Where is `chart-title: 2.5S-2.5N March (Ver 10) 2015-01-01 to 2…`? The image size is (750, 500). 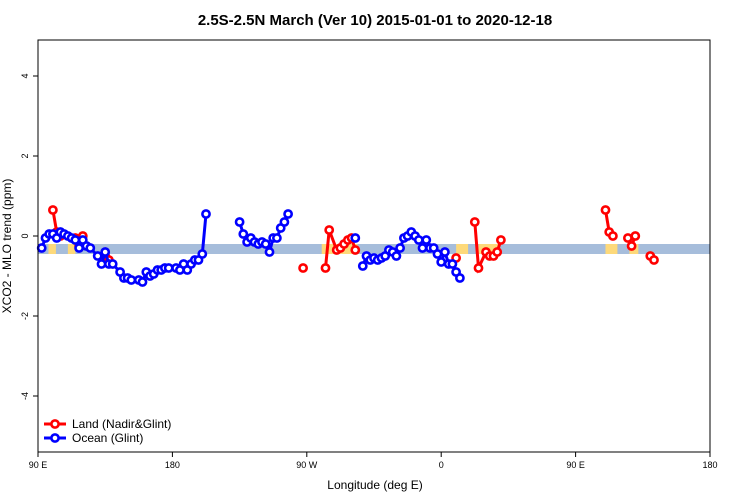 chart-title: 2.5S-2.5N March (Ver 10) 2015-01-01 to 2… is located at coordinates (375, 20).